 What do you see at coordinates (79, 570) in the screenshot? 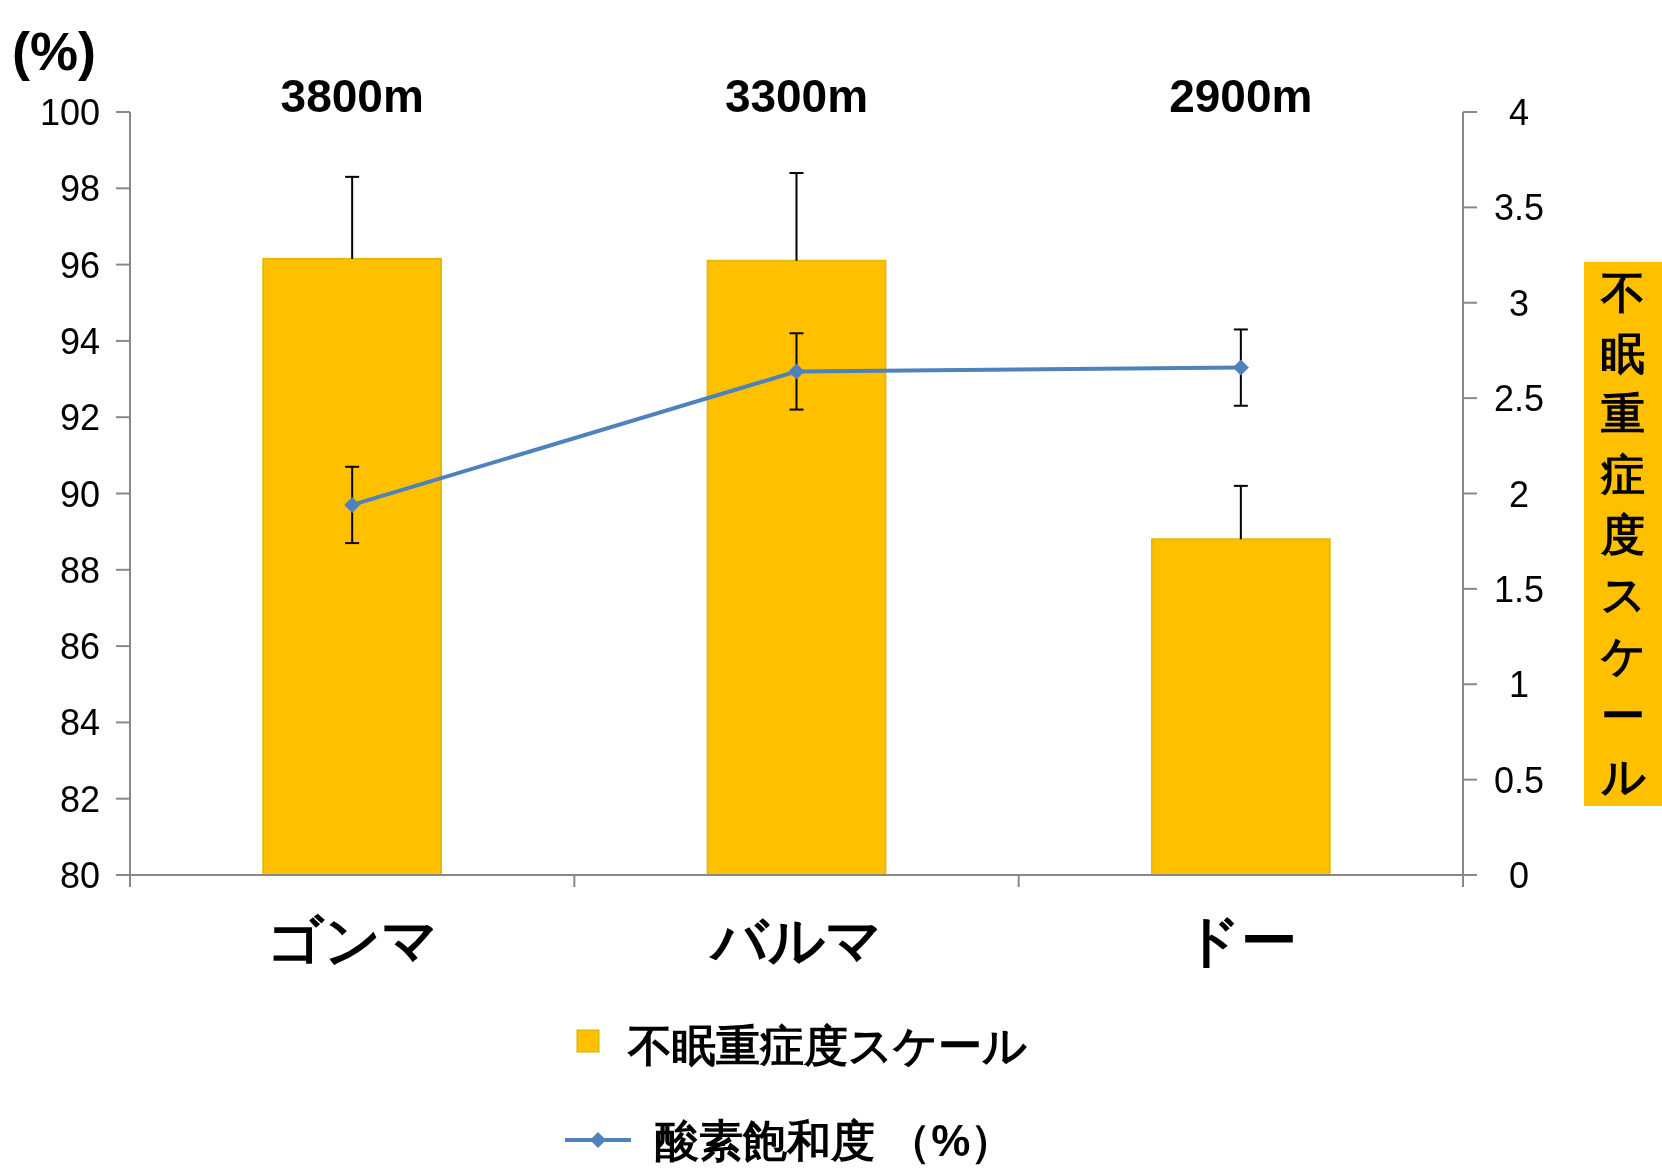
I see `y-tick-label: 88` at bounding box center [79, 570].